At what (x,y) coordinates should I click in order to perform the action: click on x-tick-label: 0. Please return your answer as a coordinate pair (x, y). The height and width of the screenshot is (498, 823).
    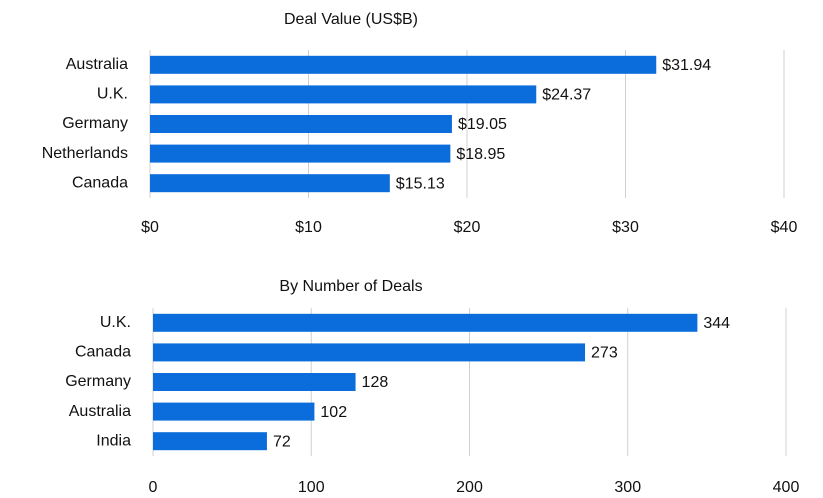
    Looking at the image, I should click on (153, 487).